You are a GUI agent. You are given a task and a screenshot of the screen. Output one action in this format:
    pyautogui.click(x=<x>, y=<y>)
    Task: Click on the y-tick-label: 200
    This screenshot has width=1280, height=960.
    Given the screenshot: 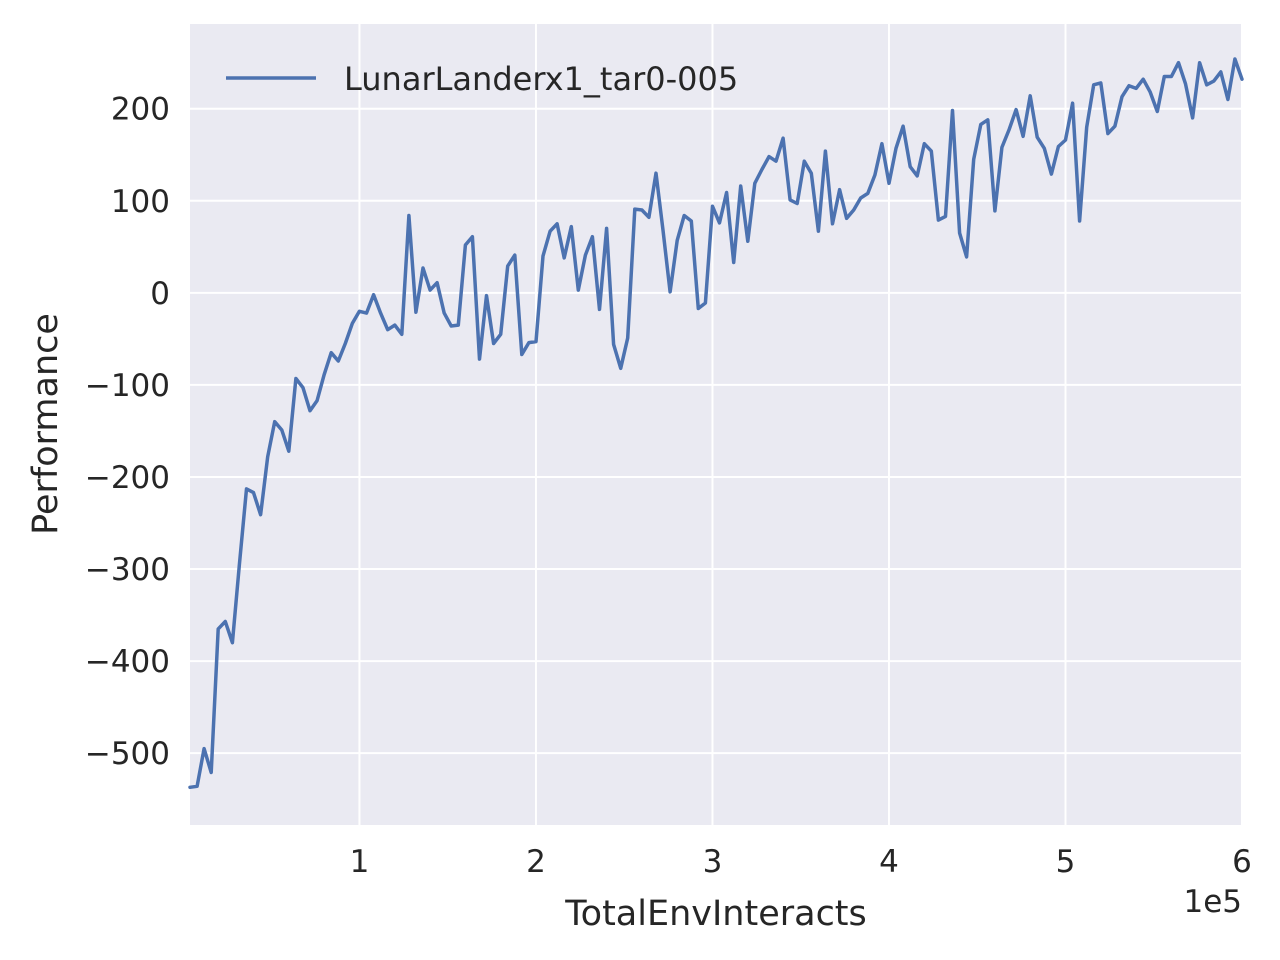 What is the action you would take?
    pyautogui.click(x=140, y=110)
    